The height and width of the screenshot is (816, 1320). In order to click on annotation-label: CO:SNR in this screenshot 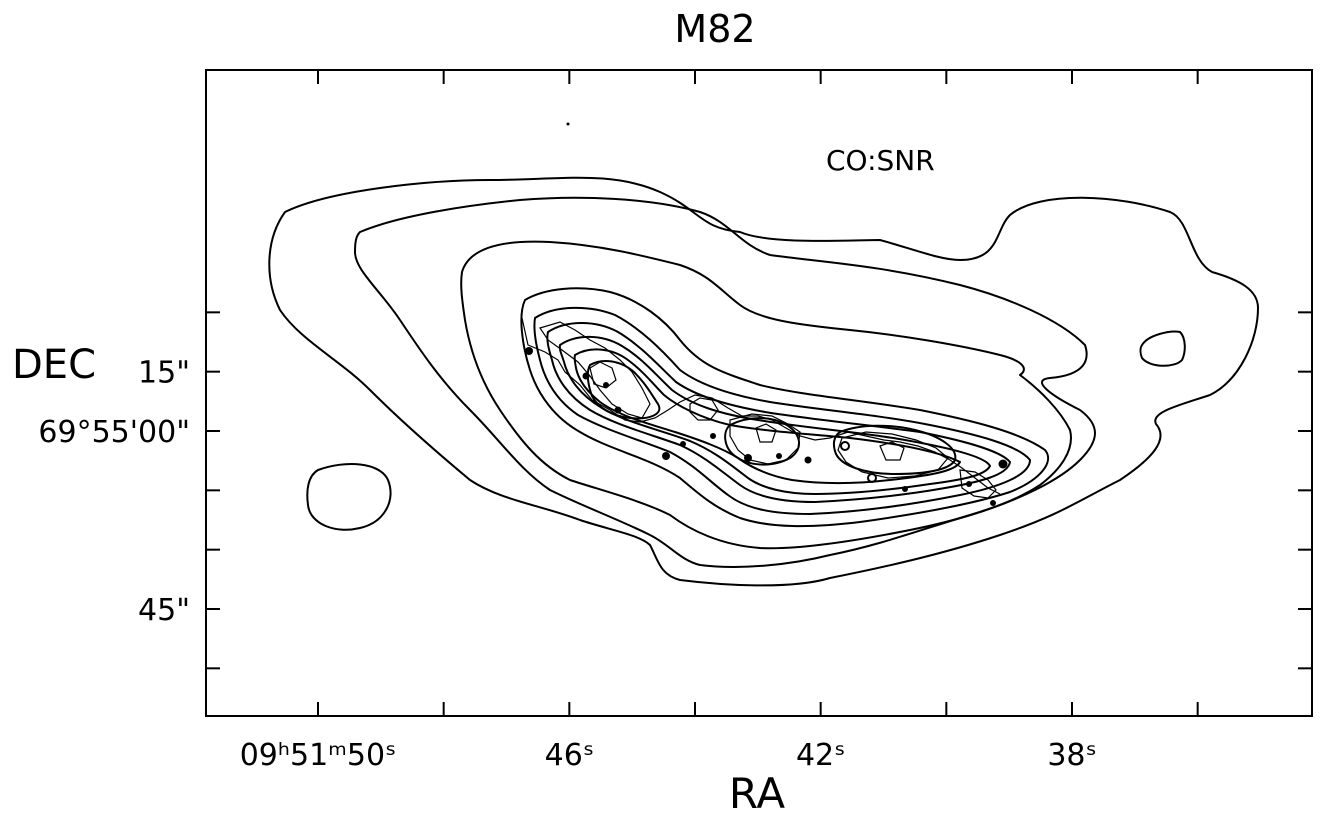, I will do `click(880, 160)`.